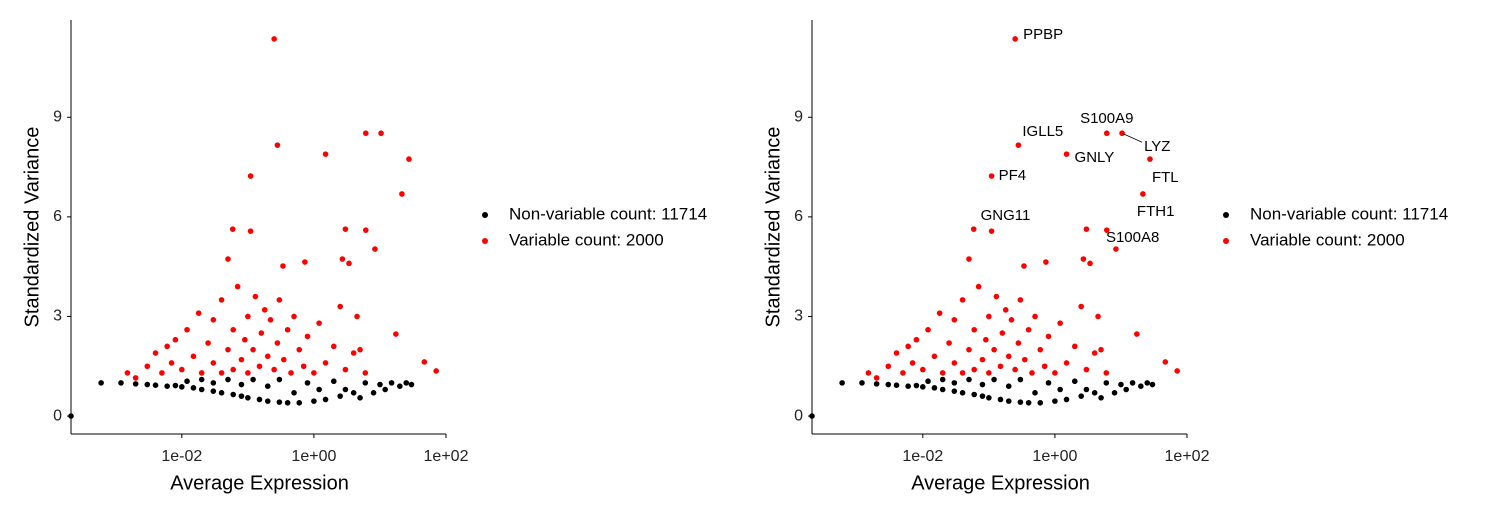 This screenshot has width=1500, height=516. I want to click on point-label: GNLY, so click(1095, 157).